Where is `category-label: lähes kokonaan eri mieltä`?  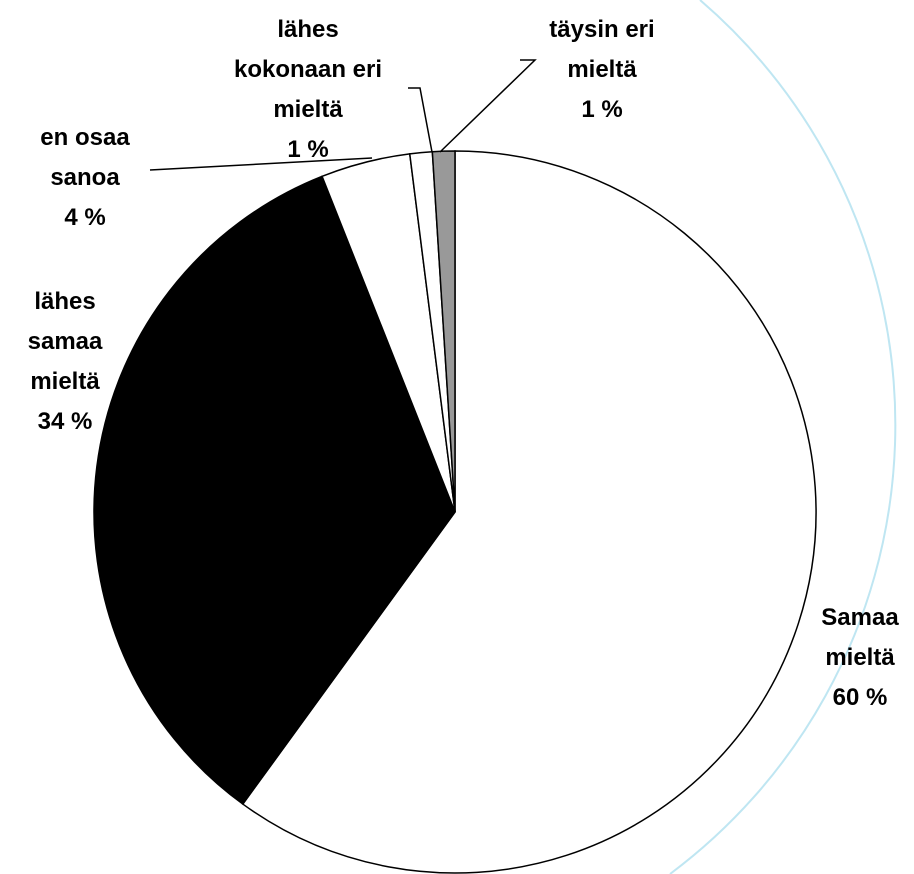 category-label: lähes kokonaan eri mieltä is located at coordinates (308, 69).